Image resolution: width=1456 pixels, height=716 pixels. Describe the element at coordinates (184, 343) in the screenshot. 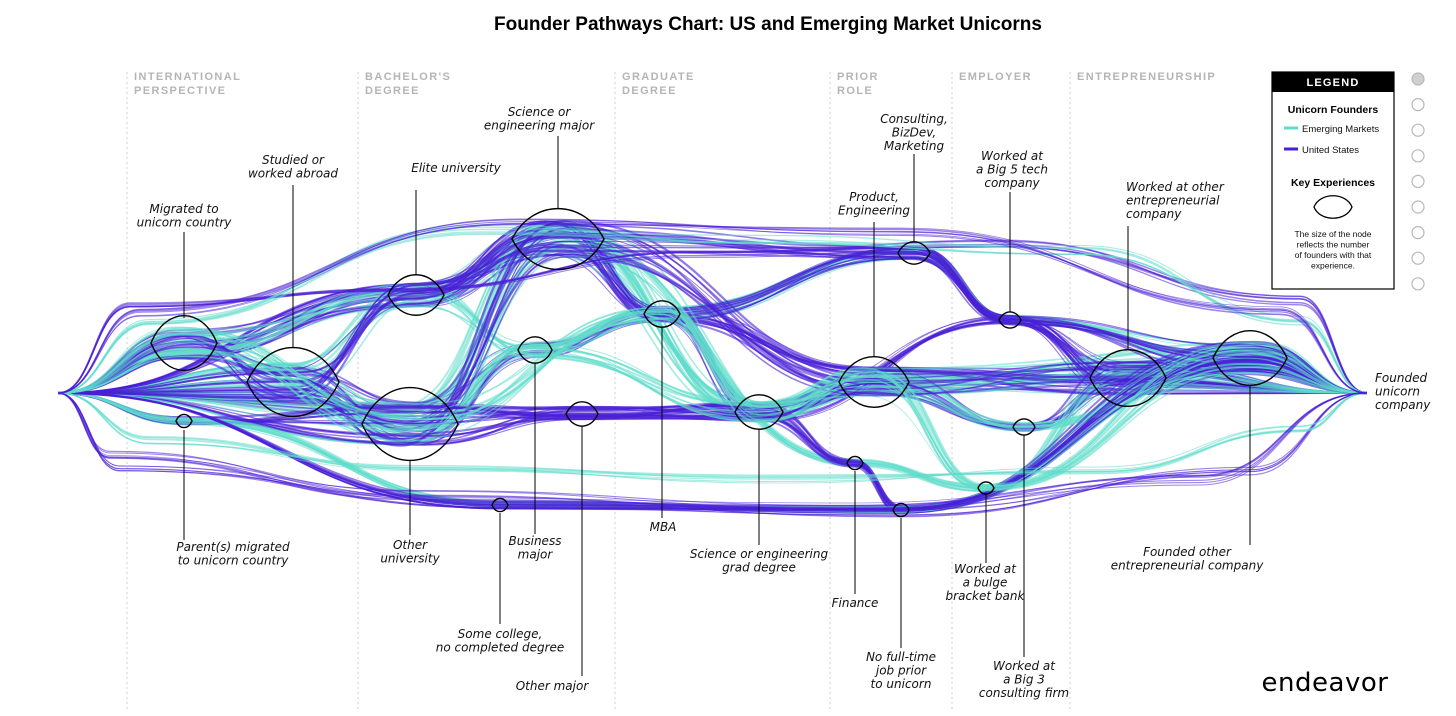

I see `node-migrated` at that location.